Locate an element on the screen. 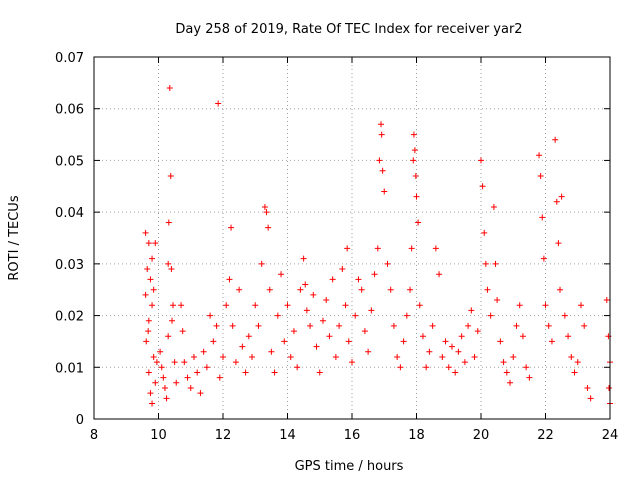 The image size is (640, 480). x-tick-label: 10 is located at coordinates (158, 435).